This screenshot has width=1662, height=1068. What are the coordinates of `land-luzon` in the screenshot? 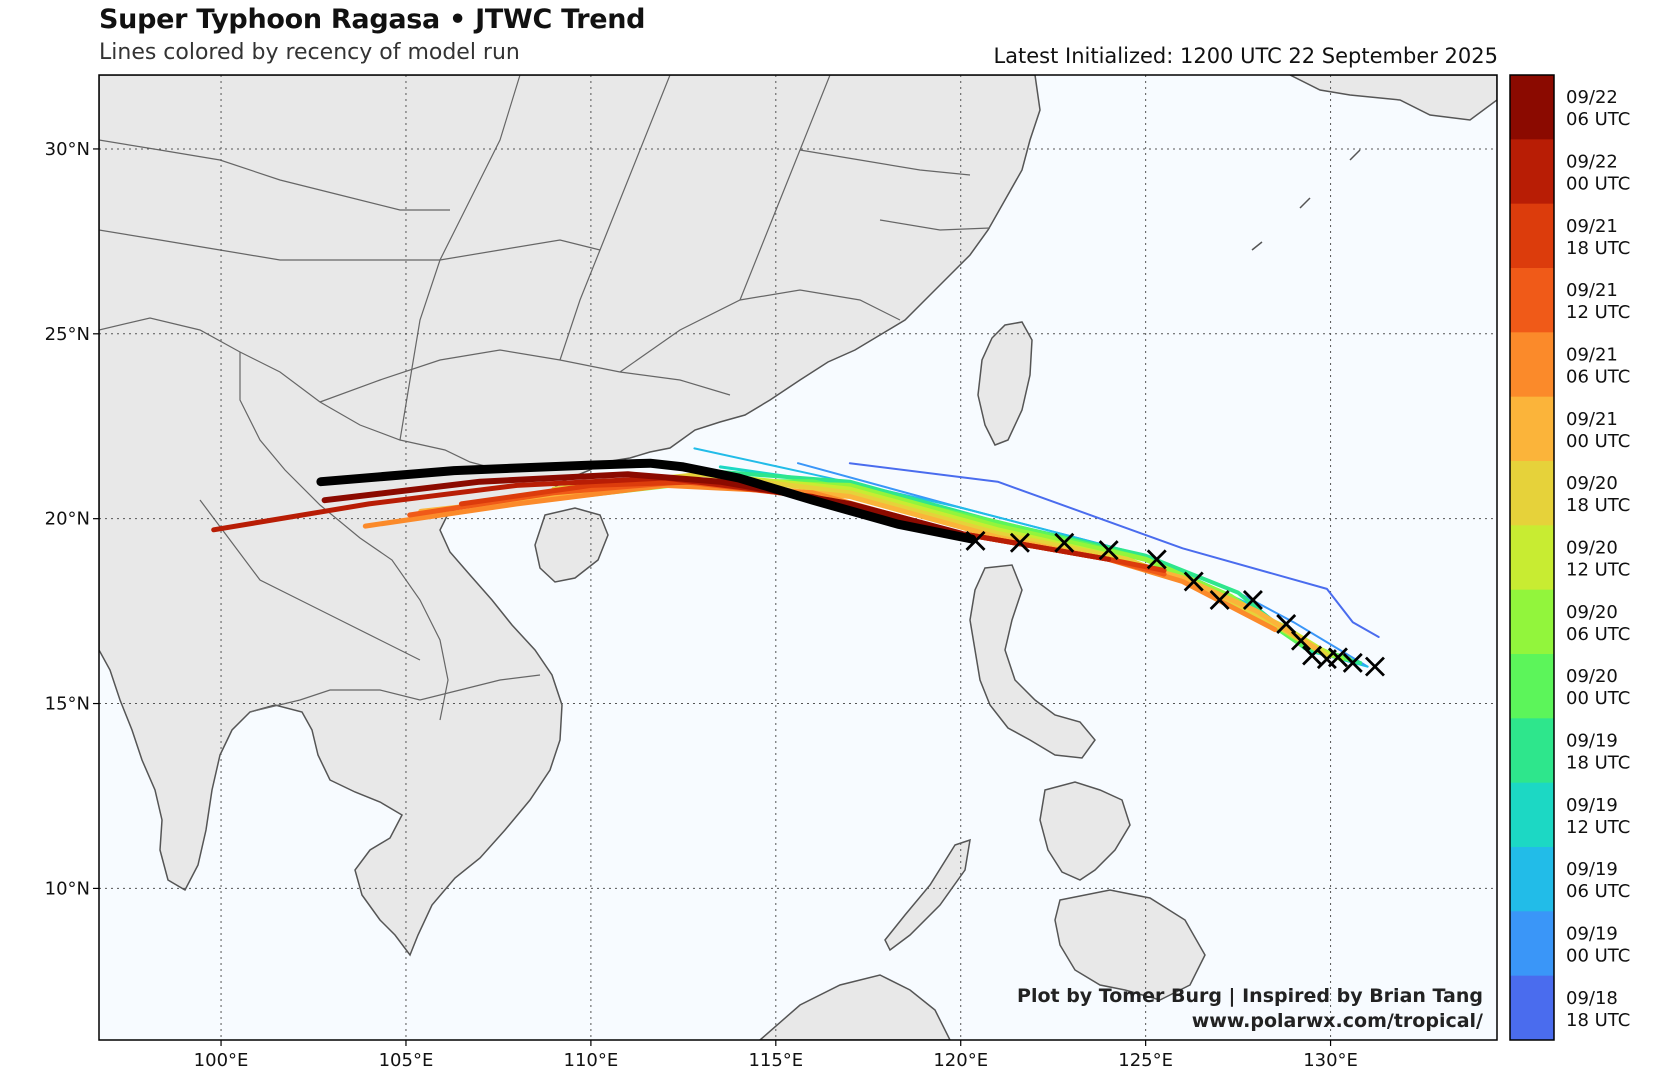 It's located at (1032, 661).